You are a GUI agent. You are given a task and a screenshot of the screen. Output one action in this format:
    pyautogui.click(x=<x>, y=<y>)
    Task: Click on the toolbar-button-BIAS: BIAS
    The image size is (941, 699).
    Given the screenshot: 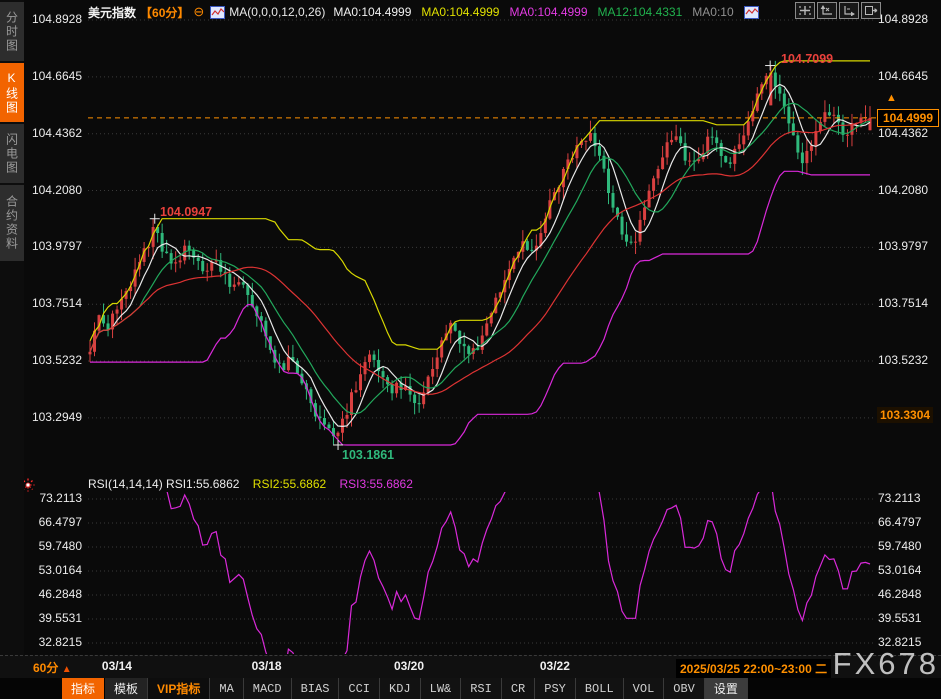 What is the action you would take?
    pyautogui.click(x=315, y=688)
    